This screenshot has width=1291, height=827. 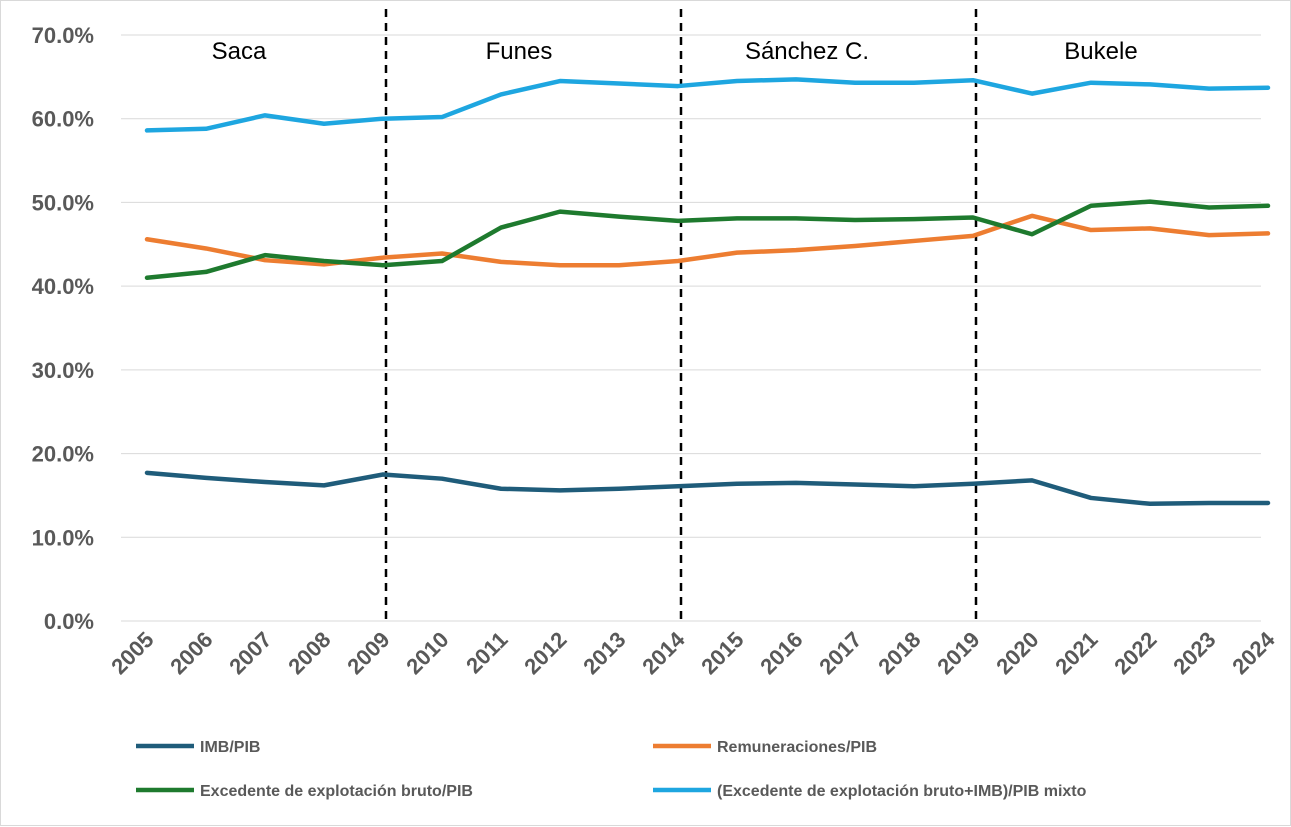 I want to click on x-tick-label: 2009, so click(x=368, y=653).